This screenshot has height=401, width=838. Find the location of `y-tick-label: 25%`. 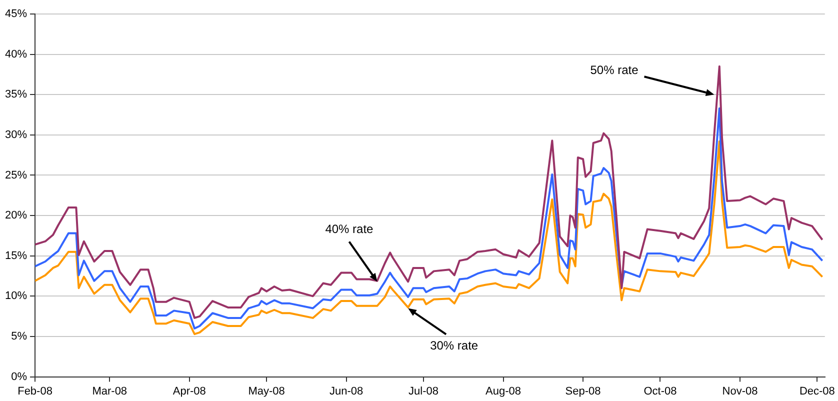

y-tick-label: 25% is located at coordinates (16, 175).